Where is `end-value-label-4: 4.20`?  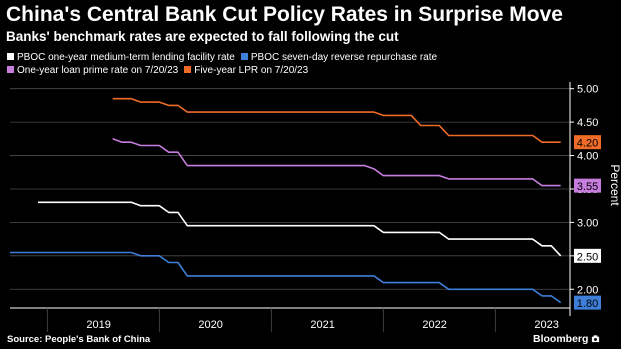 end-value-label-4: 4.20 is located at coordinates (587, 144).